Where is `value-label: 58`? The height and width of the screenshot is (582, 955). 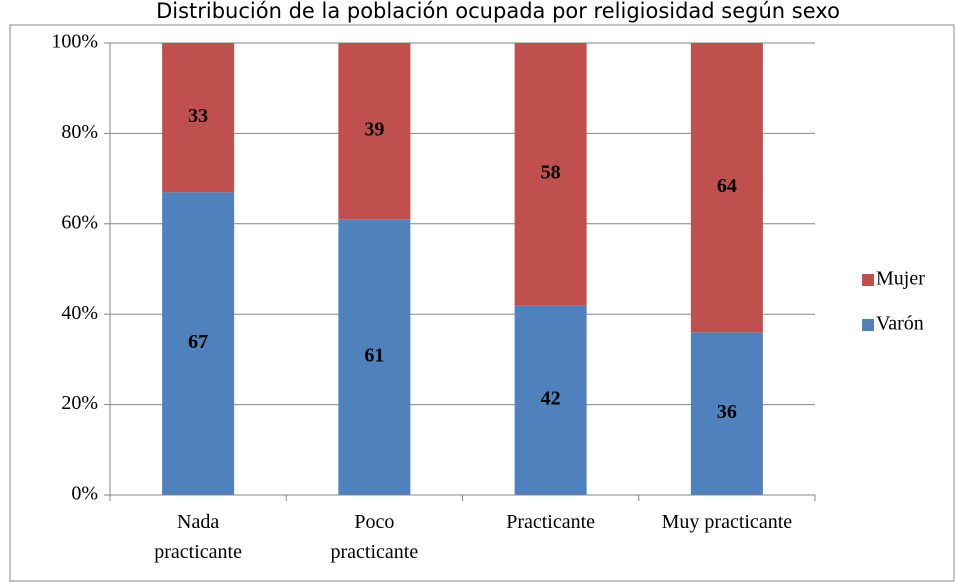
value-label: 58 is located at coordinates (551, 173).